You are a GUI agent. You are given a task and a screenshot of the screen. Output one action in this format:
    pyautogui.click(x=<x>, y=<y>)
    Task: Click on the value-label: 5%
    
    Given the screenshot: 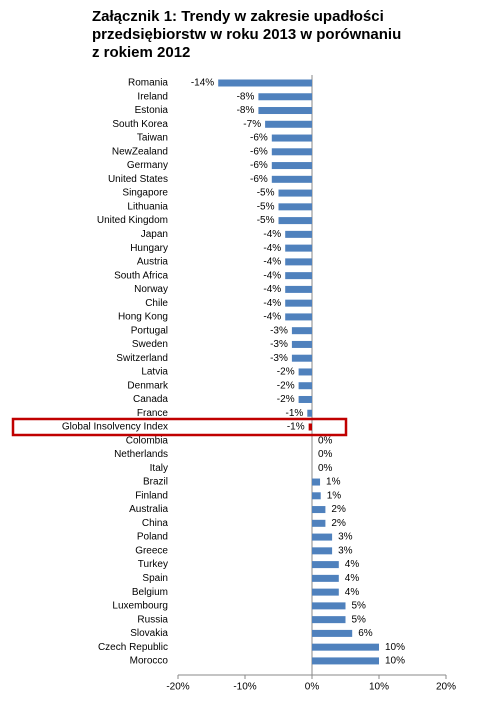 What is the action you would take?
    pyautogui.click(x=359, y=606)
    